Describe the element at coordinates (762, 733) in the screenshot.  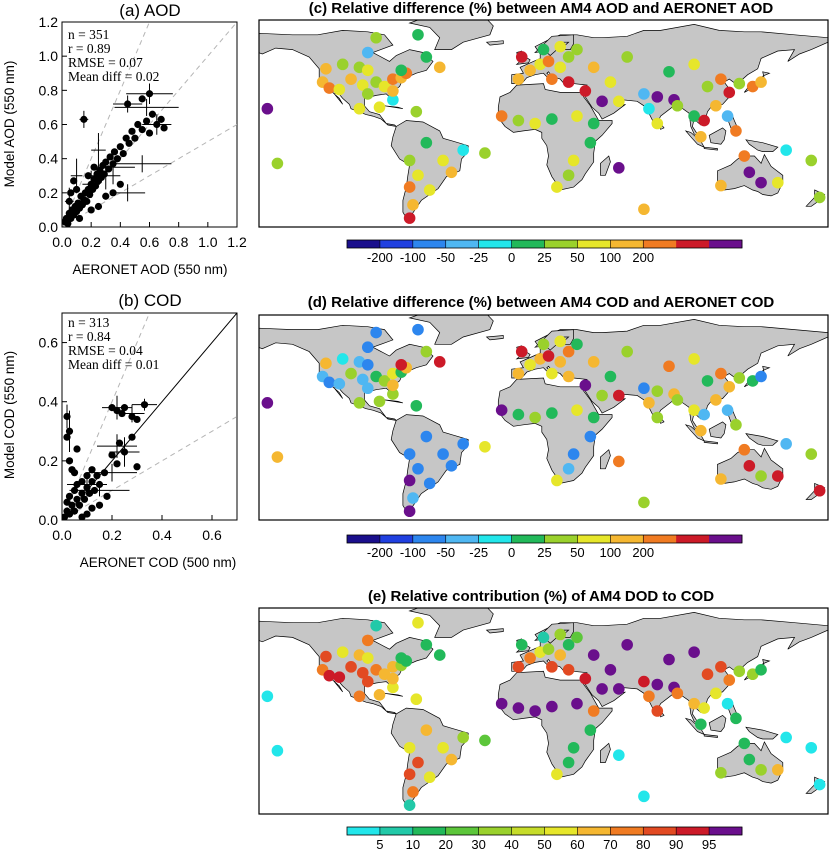
I see `landmass-new-guinea` at that location.